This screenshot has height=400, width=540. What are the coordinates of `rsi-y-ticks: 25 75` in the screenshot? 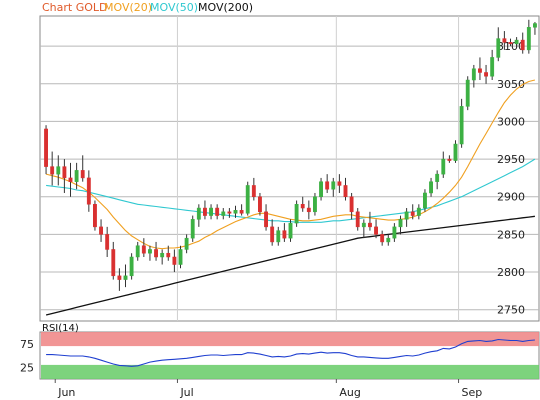 It's located at (27, 356).